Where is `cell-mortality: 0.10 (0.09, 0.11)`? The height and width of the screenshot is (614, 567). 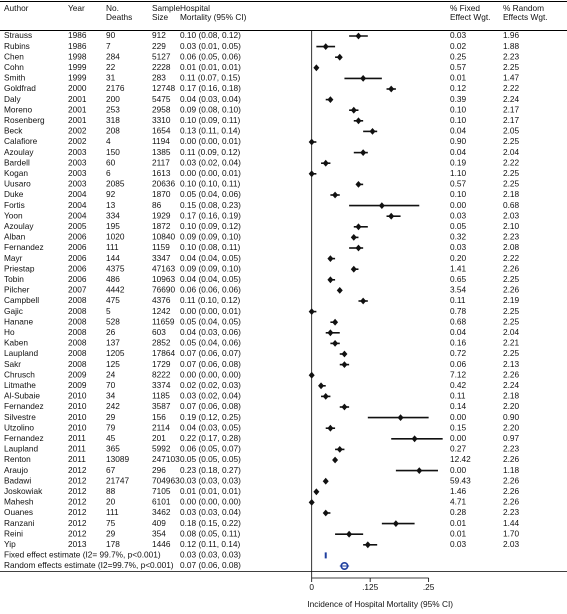
cell-mortality: 0.10 (0.09, 0.11) is located at coordinates (210, 120).